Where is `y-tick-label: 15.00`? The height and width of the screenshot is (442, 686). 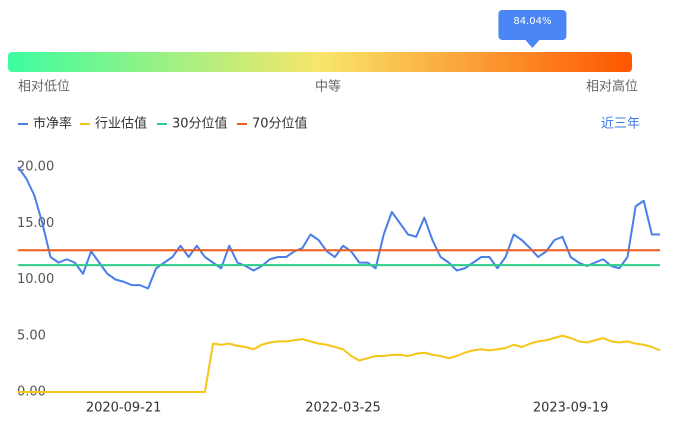
y-tick-label: 15.00 is located at coordinates (35, 223).